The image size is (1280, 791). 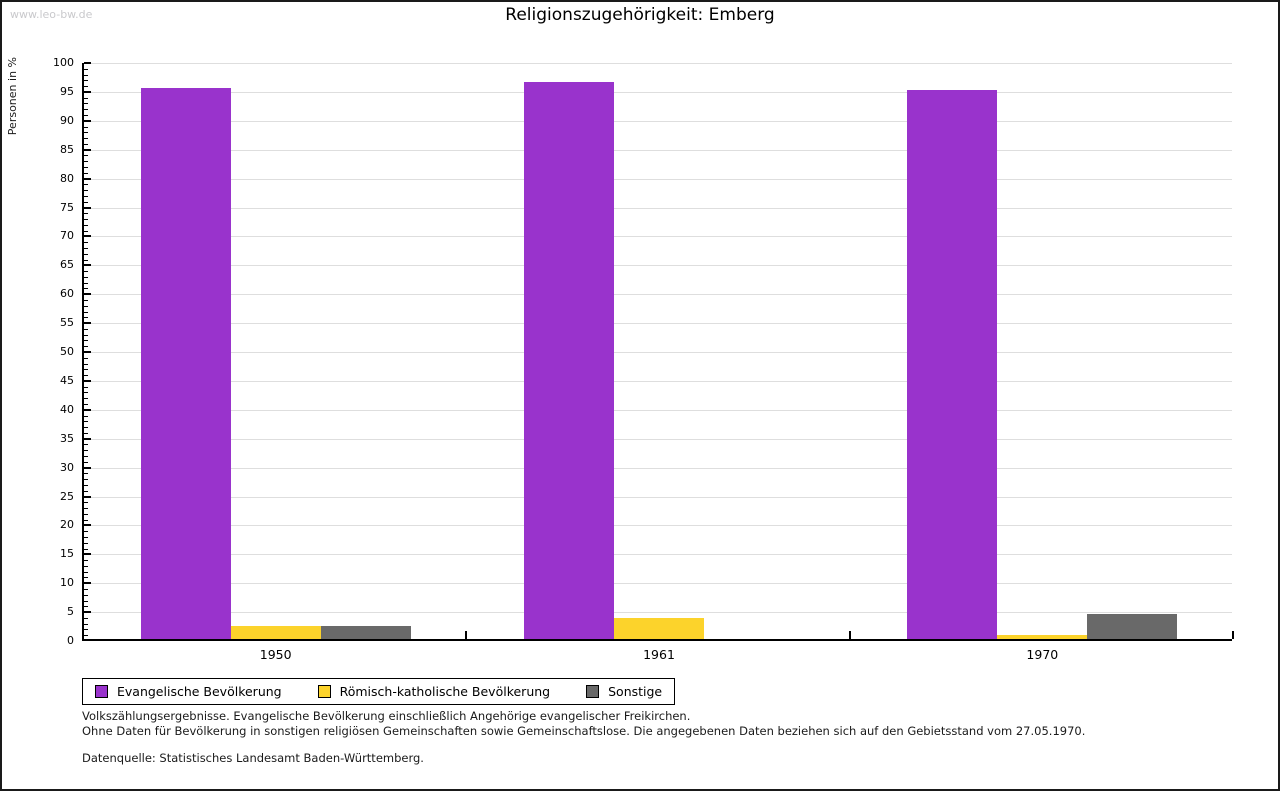 What do you see at coordinates (1042, 654) in the screenshot?
I see `x-category-label: 1970` at bounding box center [1042, 654].